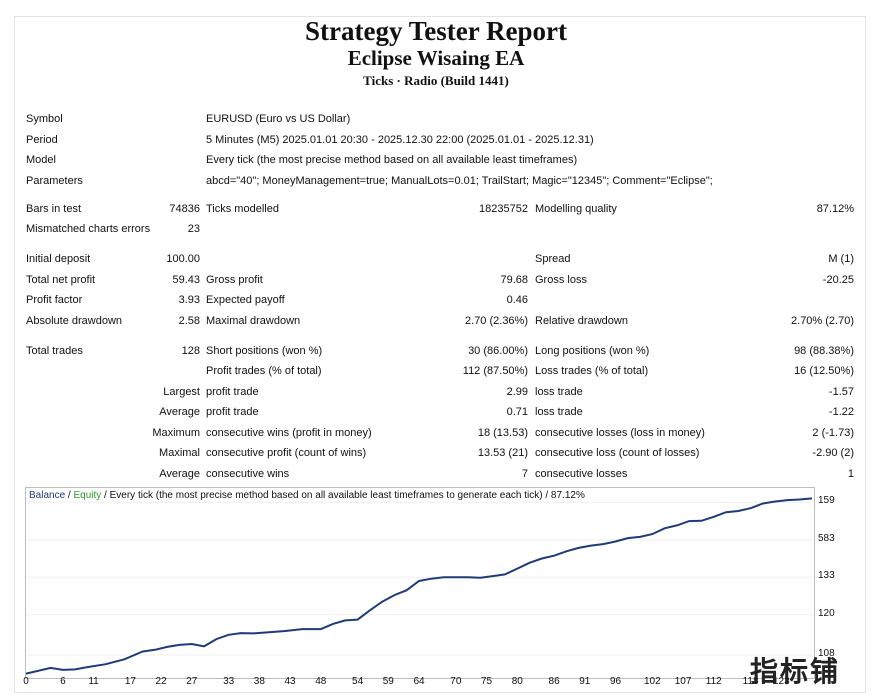  I want to click on largest-loss-label: loss trade, so click(559, 392).